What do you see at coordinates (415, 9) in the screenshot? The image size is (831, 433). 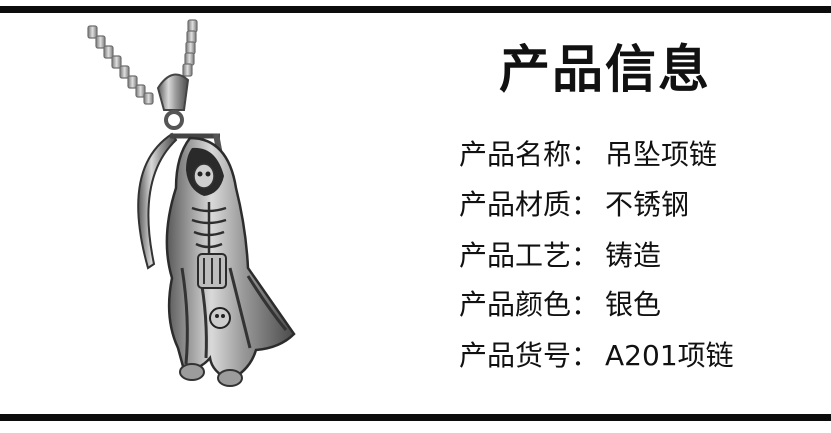 I see `top-divider-bar` at bounding box center [415, 9].